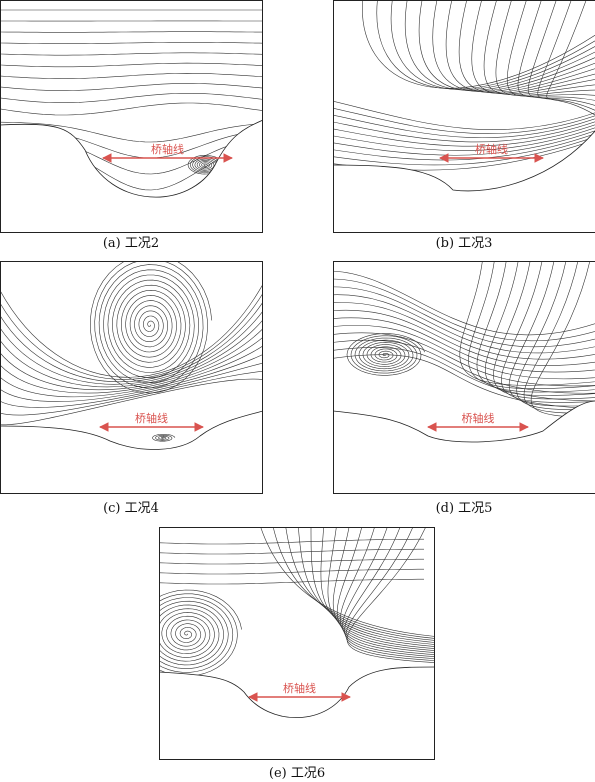 The image size is (595, 782). What do you see at coordinates (464, 508) in the screenshot?
I see `panel-caption: (d) 工况5` at bounding box center [464, 508].